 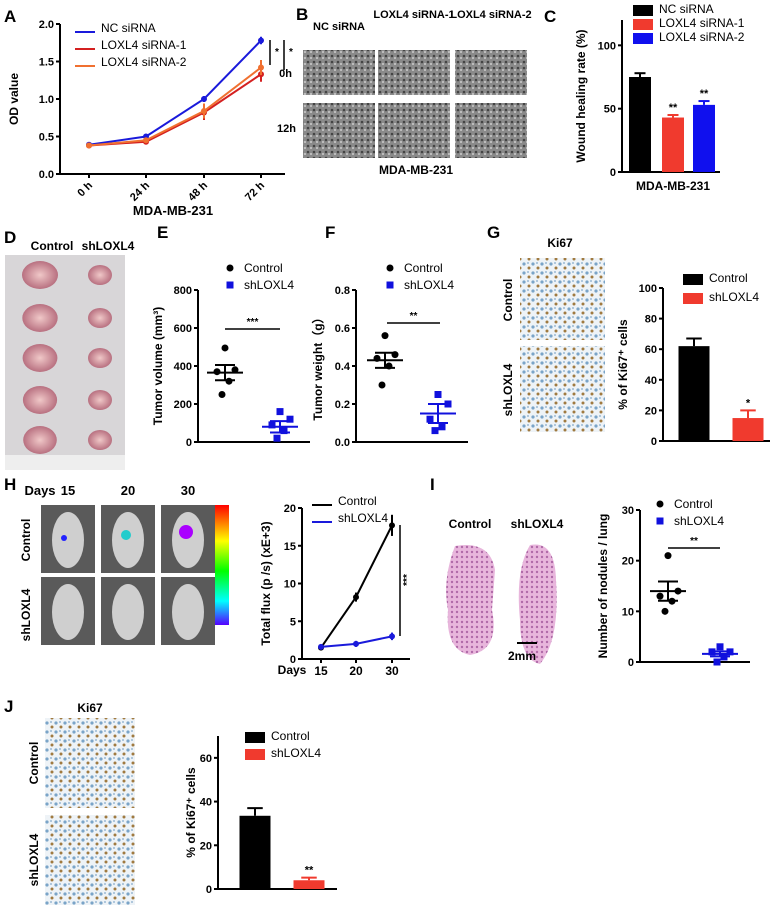 I want to click on panel-label-F: F, so click(x=330, y=232).